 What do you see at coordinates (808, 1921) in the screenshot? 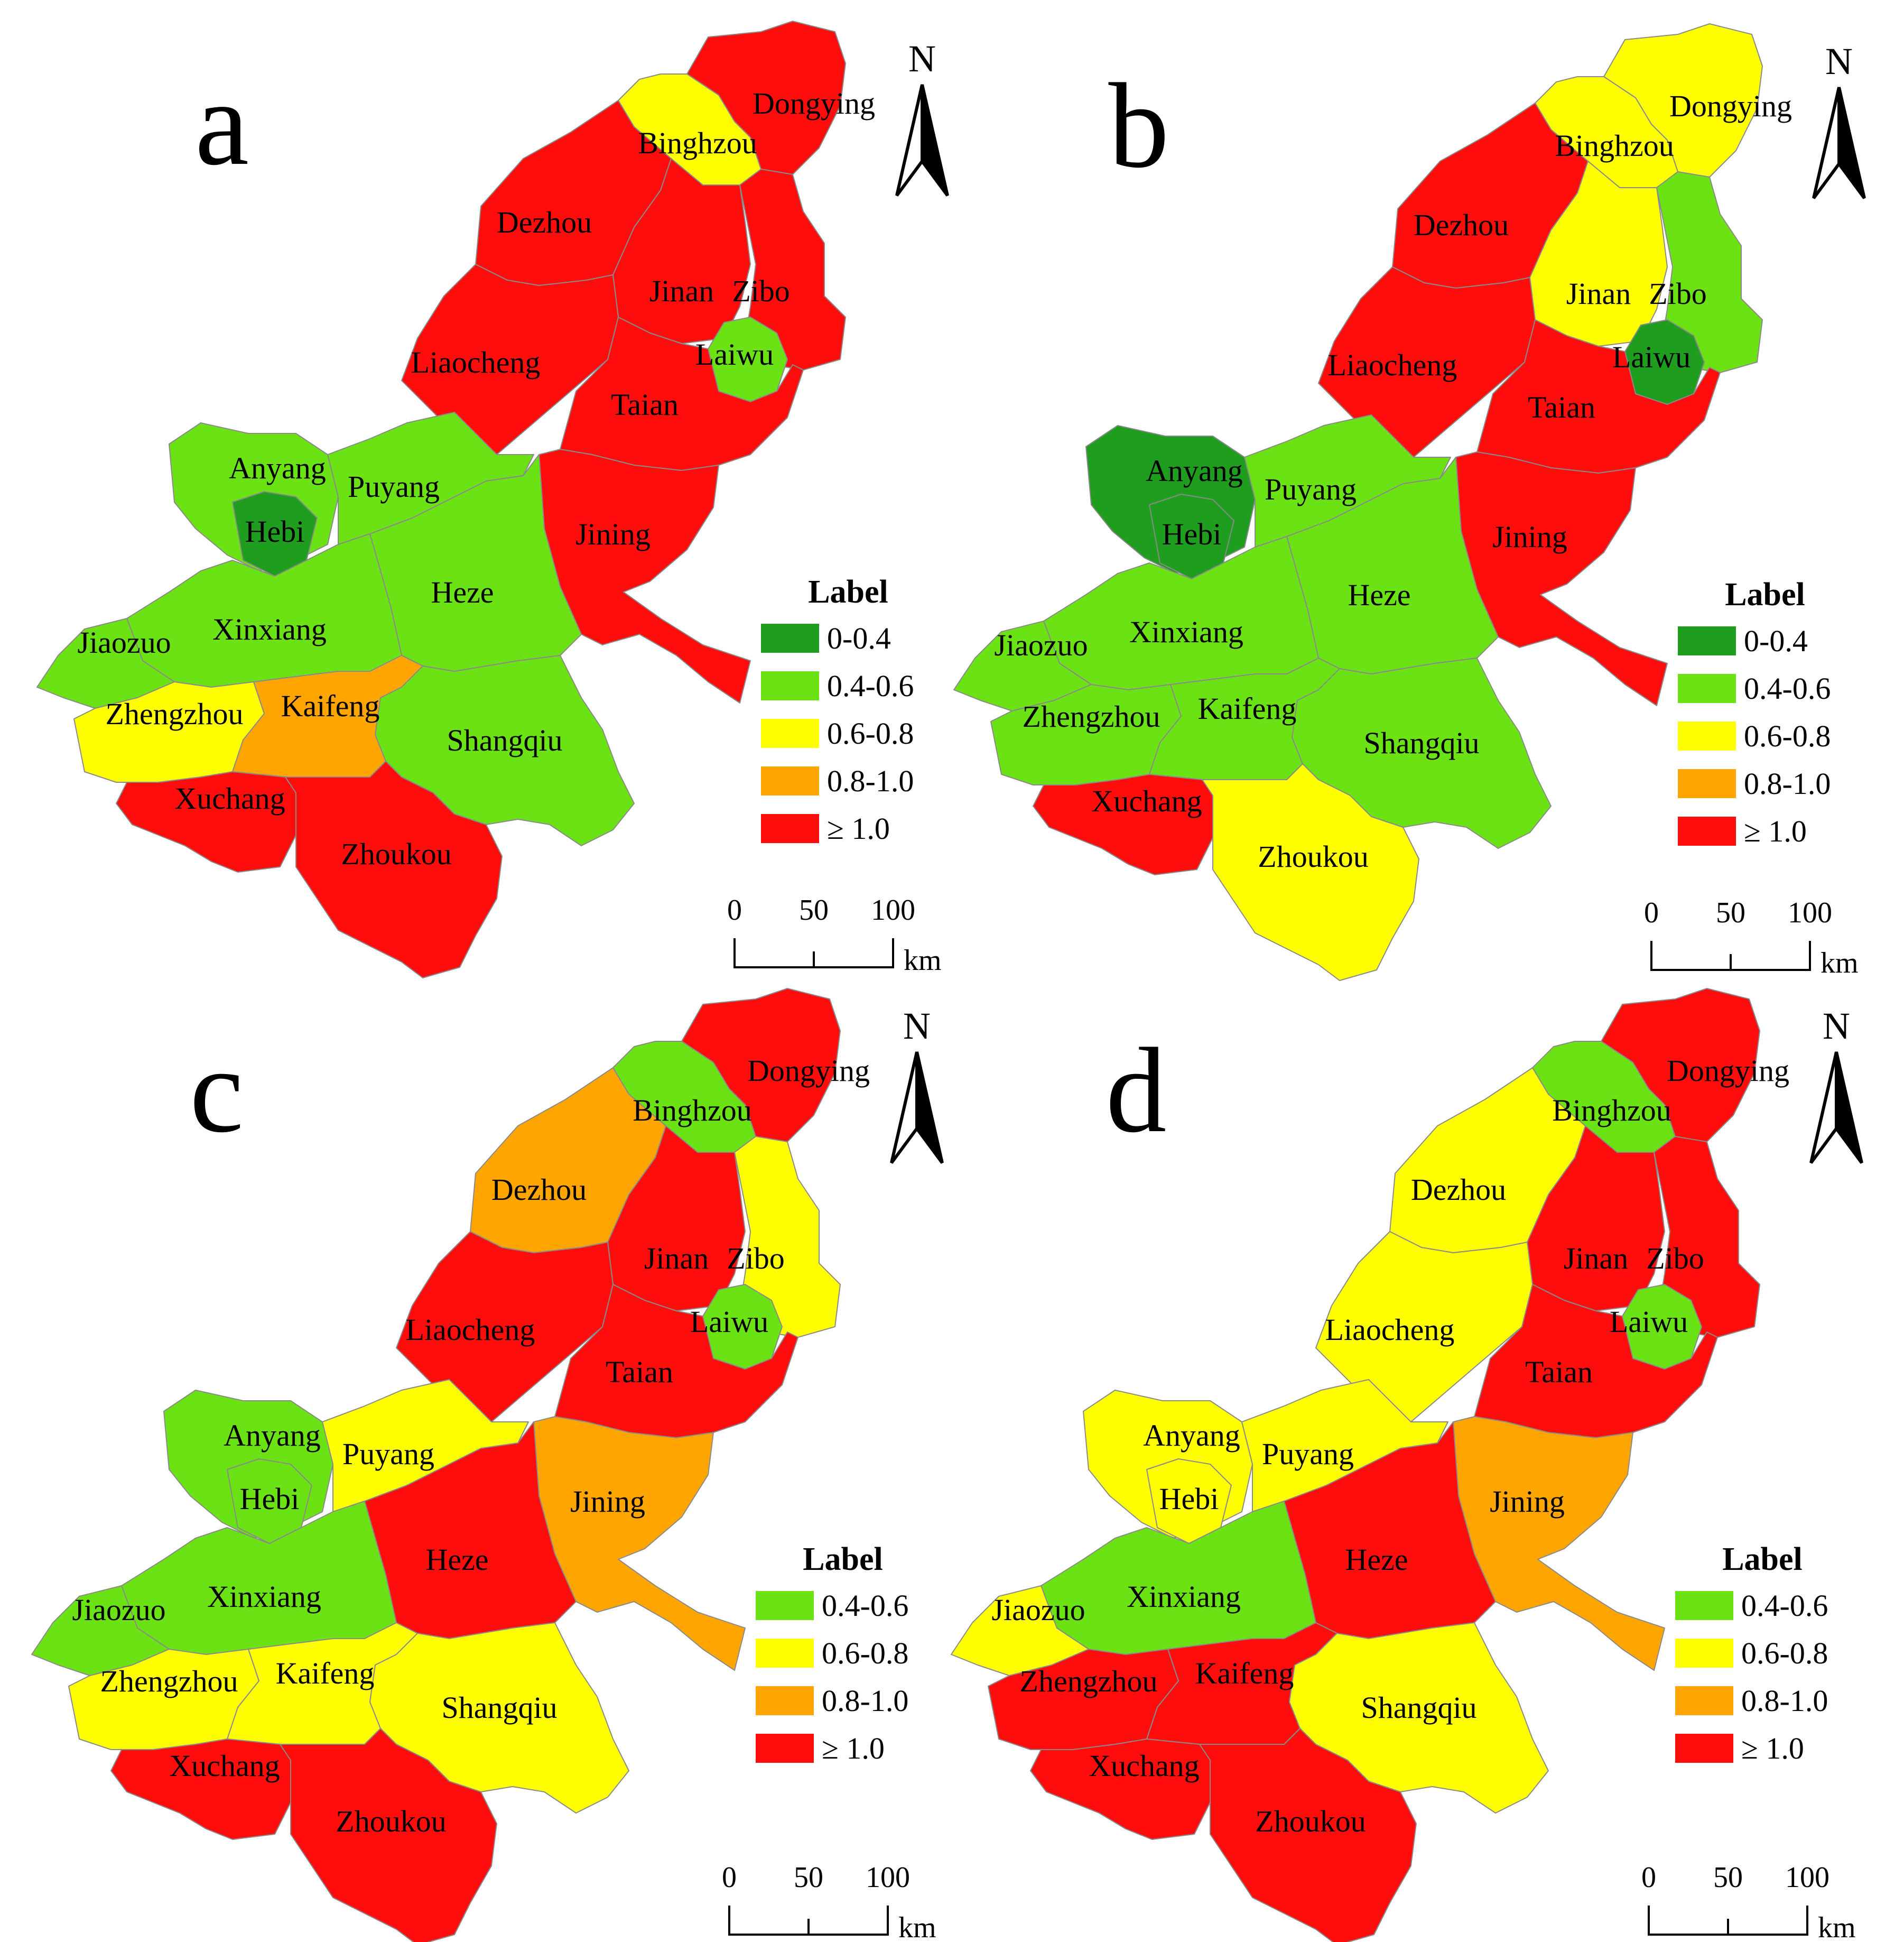
I see `scale-bar-line` at bounding box center [808, 1921].